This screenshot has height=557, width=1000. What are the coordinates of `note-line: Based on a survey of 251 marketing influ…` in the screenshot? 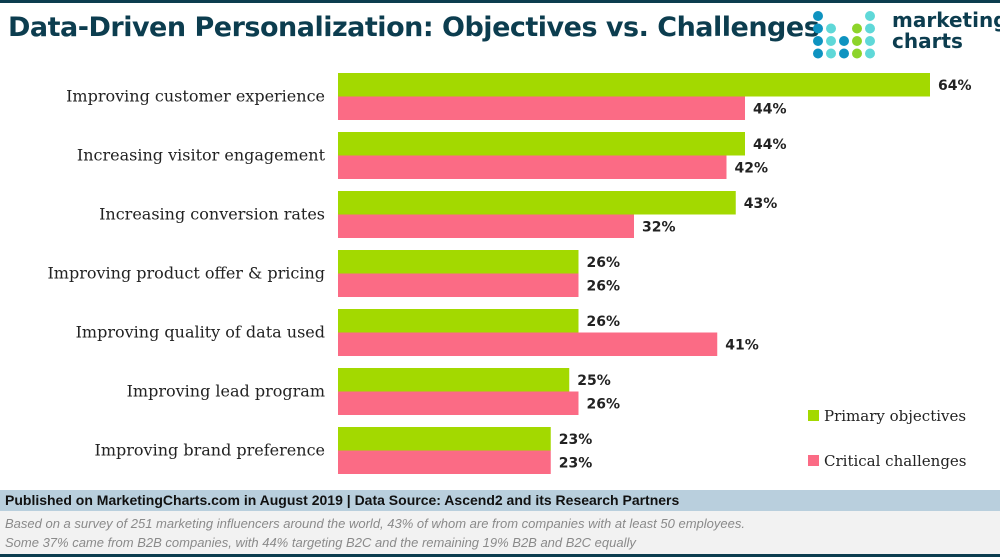 It's located at (375, 523).